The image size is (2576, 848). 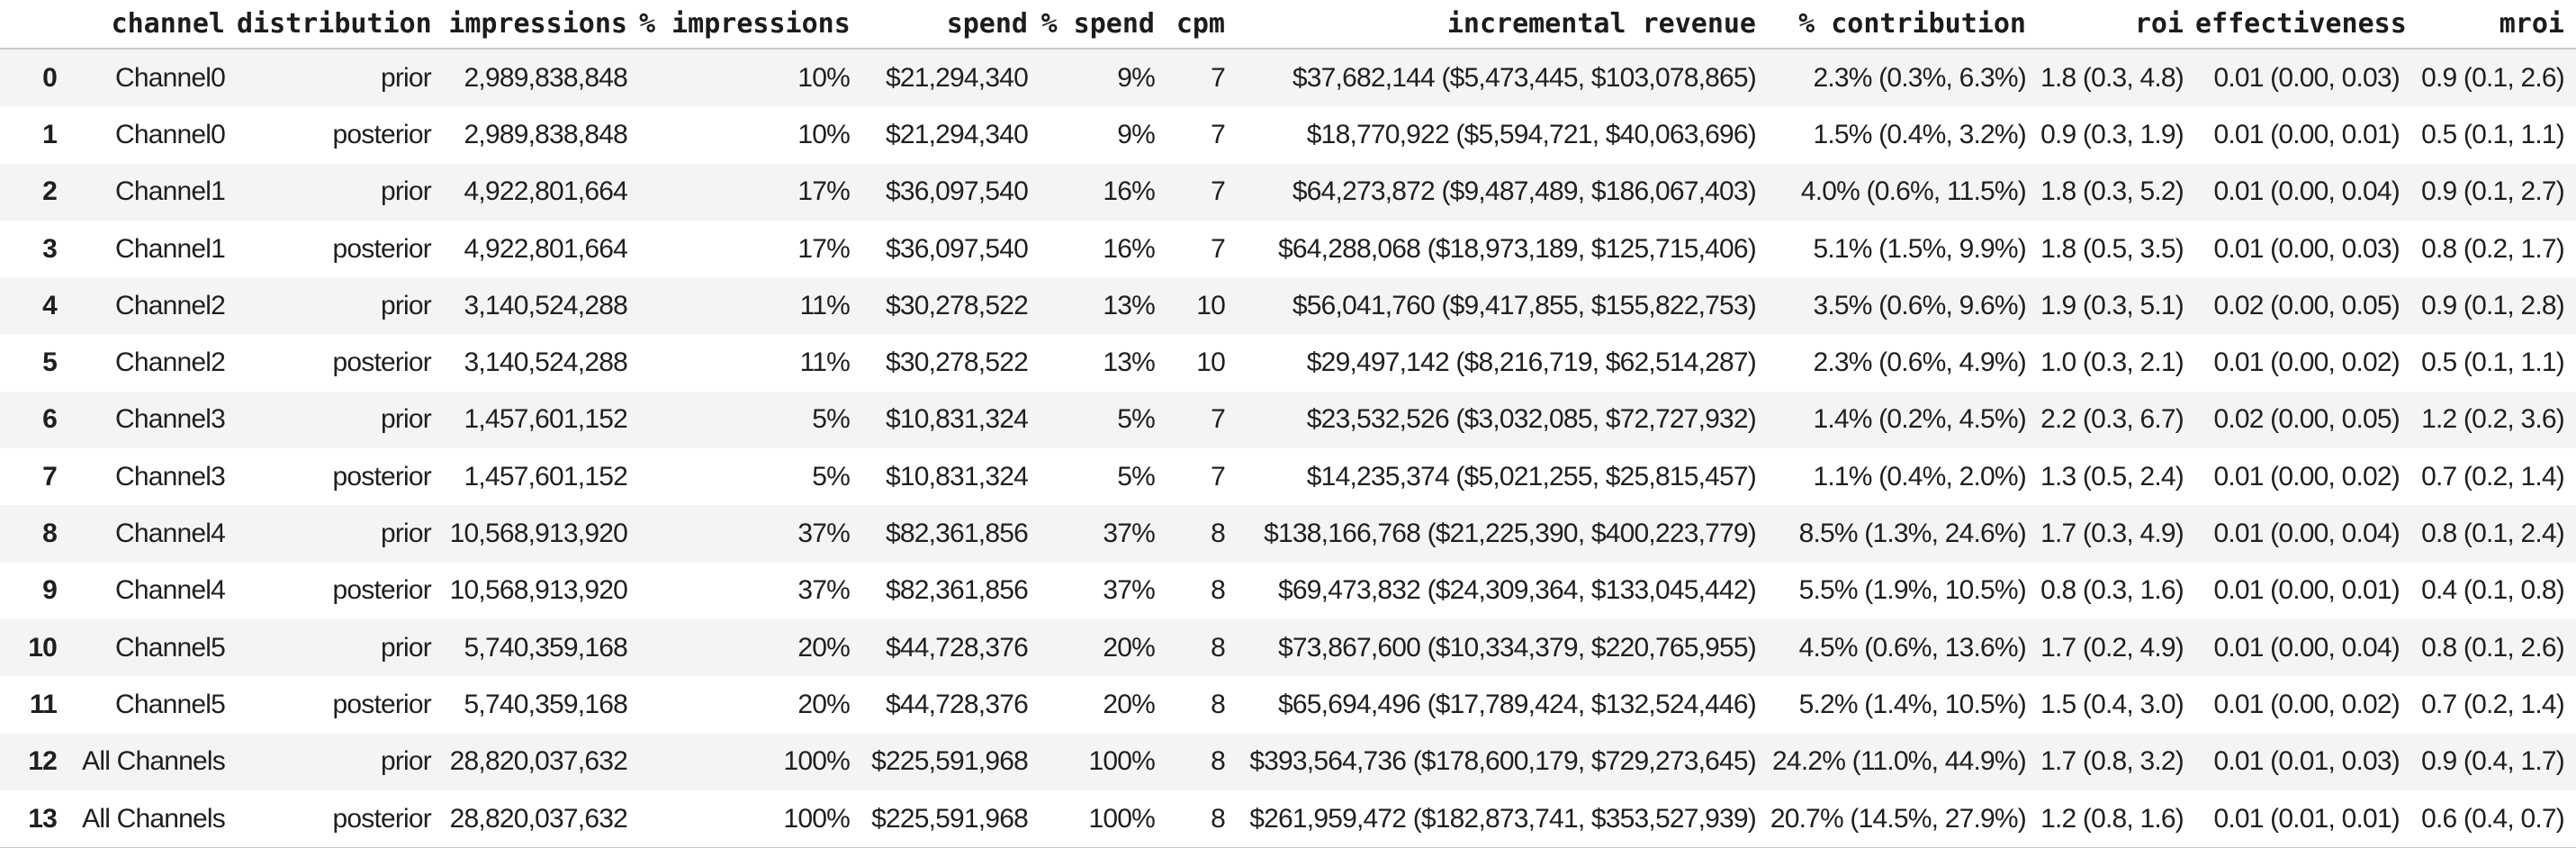 I want to click on column-header-spend: spend, so click(x=950, y=25).